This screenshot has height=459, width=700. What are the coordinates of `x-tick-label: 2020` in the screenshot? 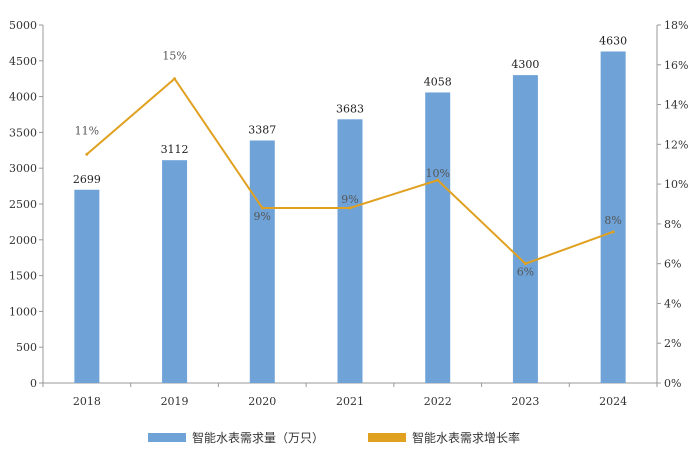 It's located at (262, 401).